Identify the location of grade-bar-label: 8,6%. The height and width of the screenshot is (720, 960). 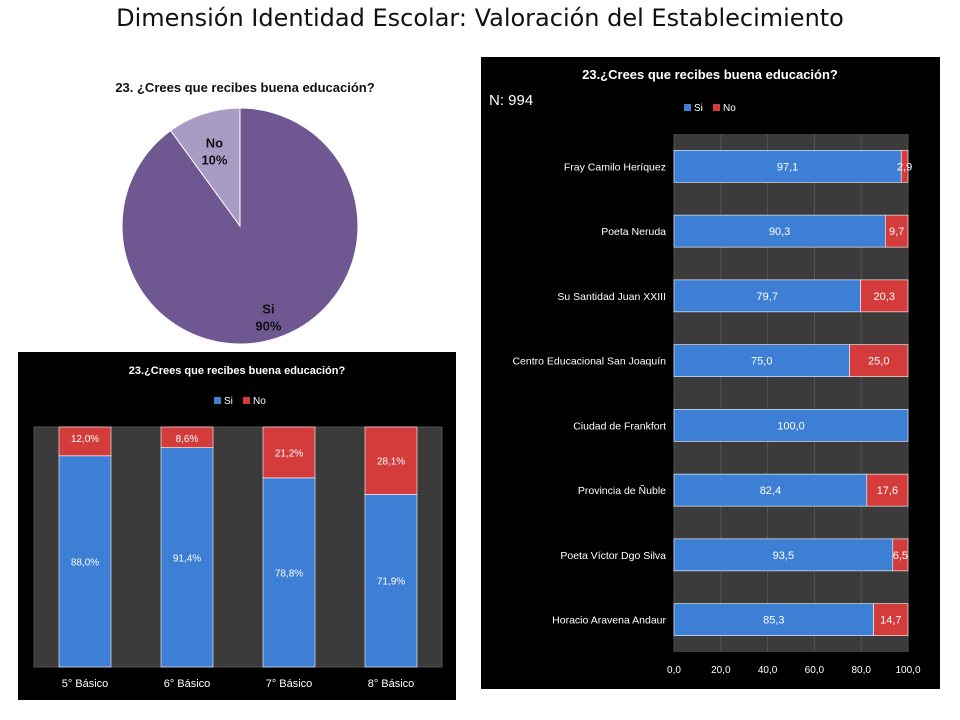
(187, 439).